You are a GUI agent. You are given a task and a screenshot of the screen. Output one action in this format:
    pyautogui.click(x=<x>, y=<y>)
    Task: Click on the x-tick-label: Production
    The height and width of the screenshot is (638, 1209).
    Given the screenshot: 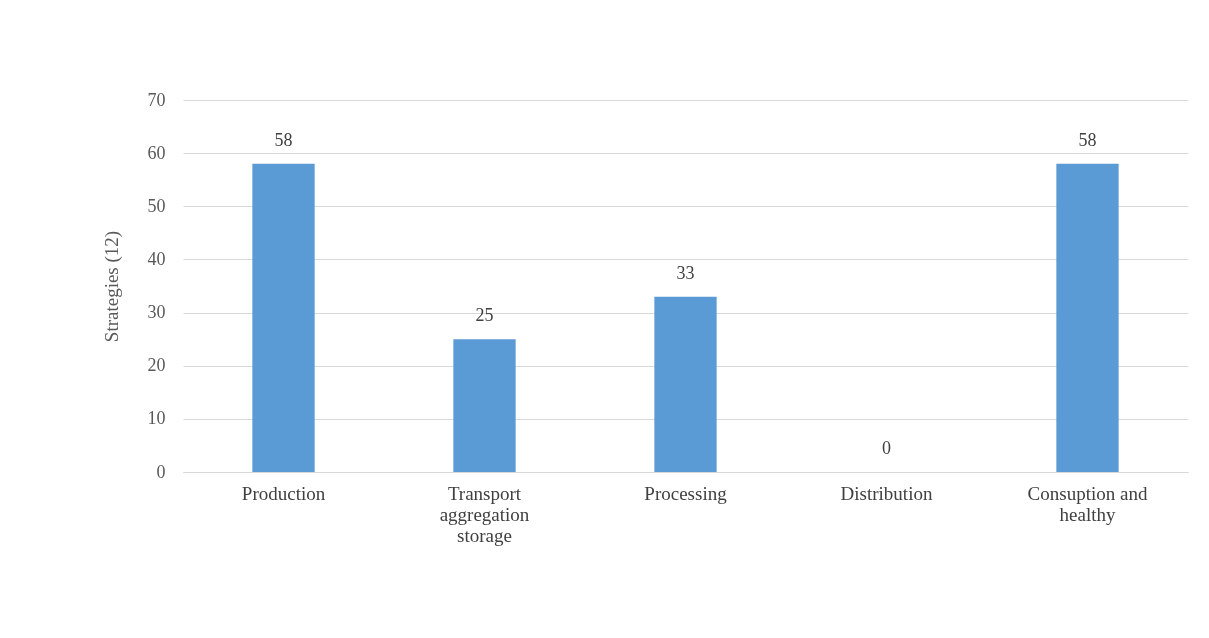 What is the action you would take?
    pyautogui.click(x=283, y=493)
    